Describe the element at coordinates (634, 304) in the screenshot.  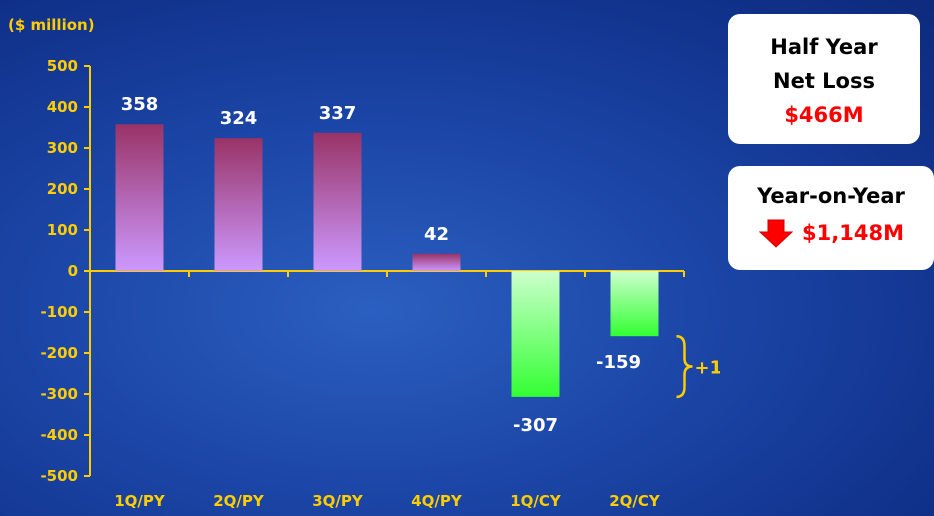
I see `bar-2Q/CY` at that location.